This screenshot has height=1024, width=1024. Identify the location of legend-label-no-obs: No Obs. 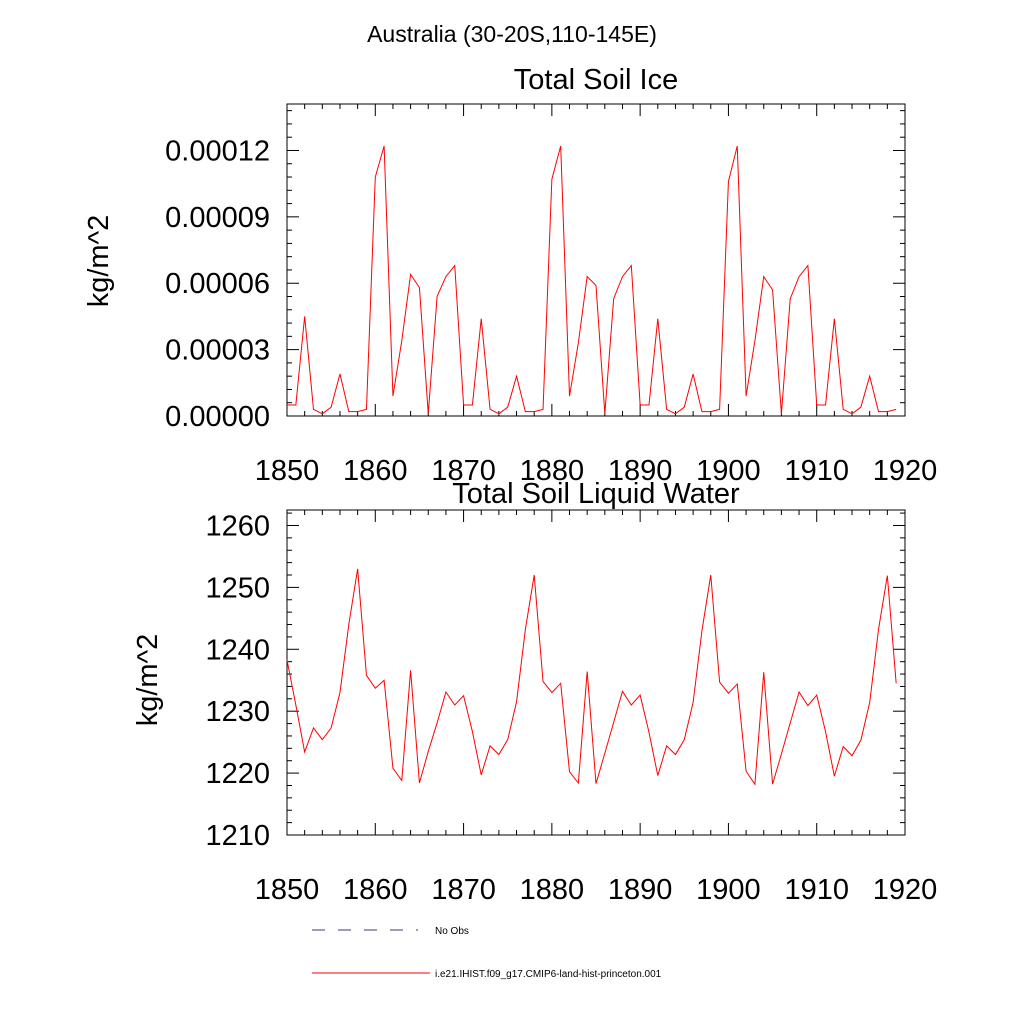
(452, 931).